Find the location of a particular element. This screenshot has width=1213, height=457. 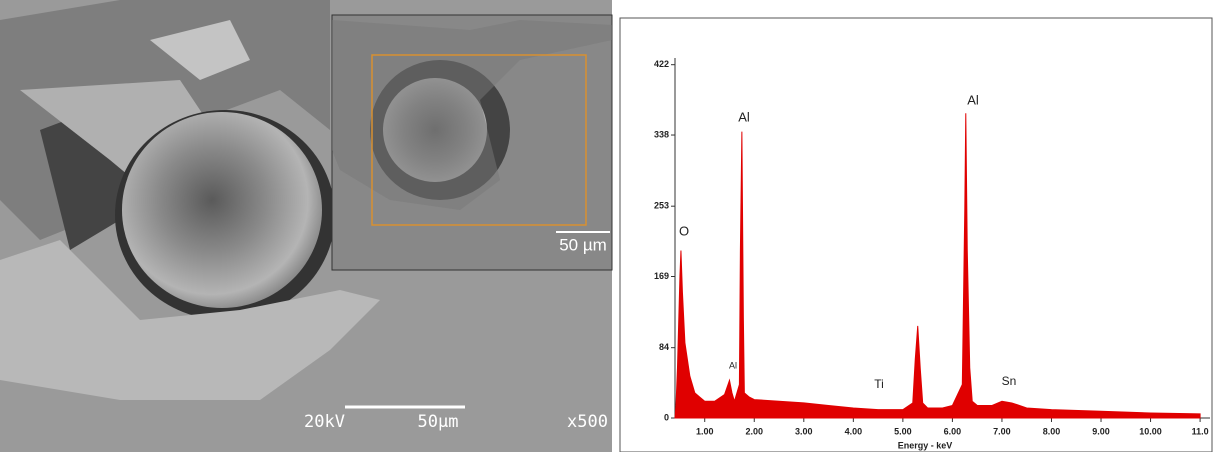

x-tick-label: 1.00 is located at coordinates (705, 431).